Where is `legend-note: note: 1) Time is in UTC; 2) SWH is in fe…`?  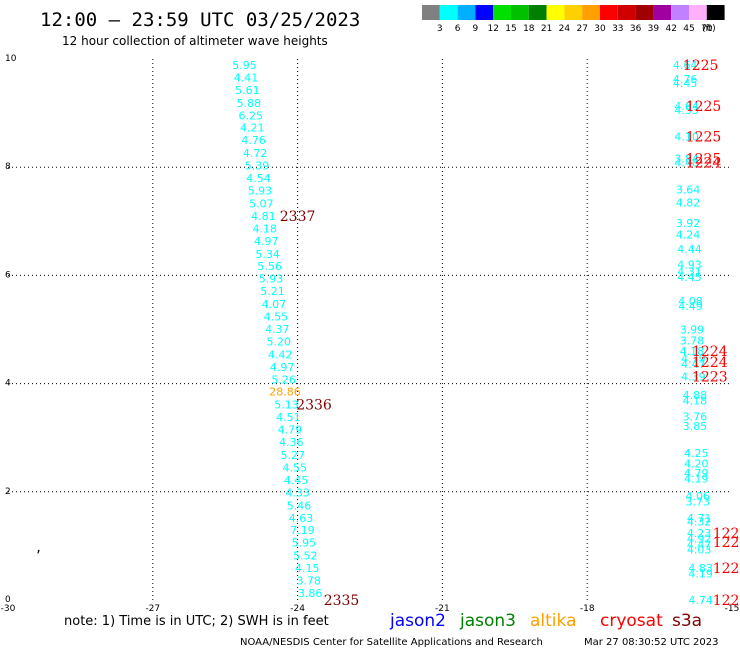 legend-note: note: 1) Time is in UTC; 2) SWH is in fe… is located at coordinates (196, 621).